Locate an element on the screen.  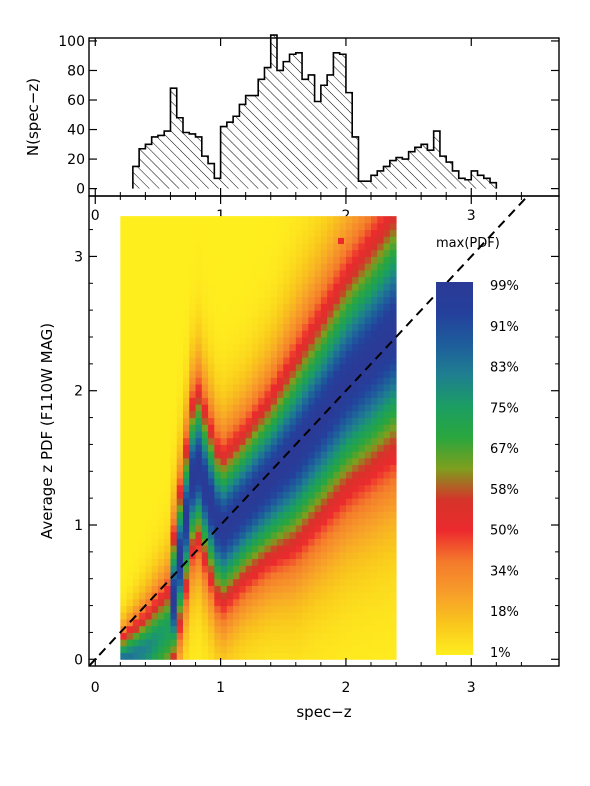
colorbar-label: 83% is located at coordinates (504, 368).